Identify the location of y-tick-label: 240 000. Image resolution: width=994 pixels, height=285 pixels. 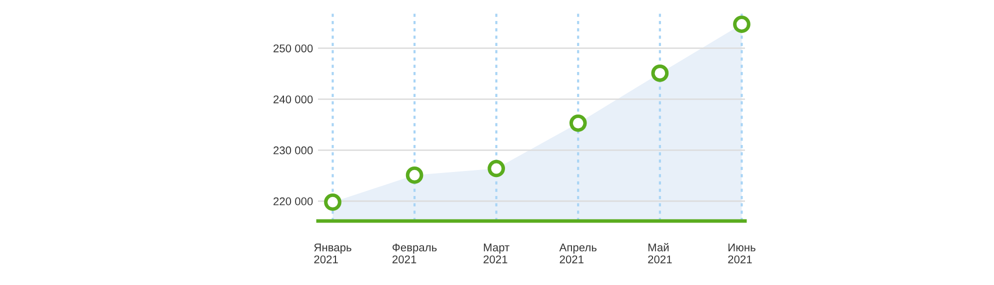
(293, 99).